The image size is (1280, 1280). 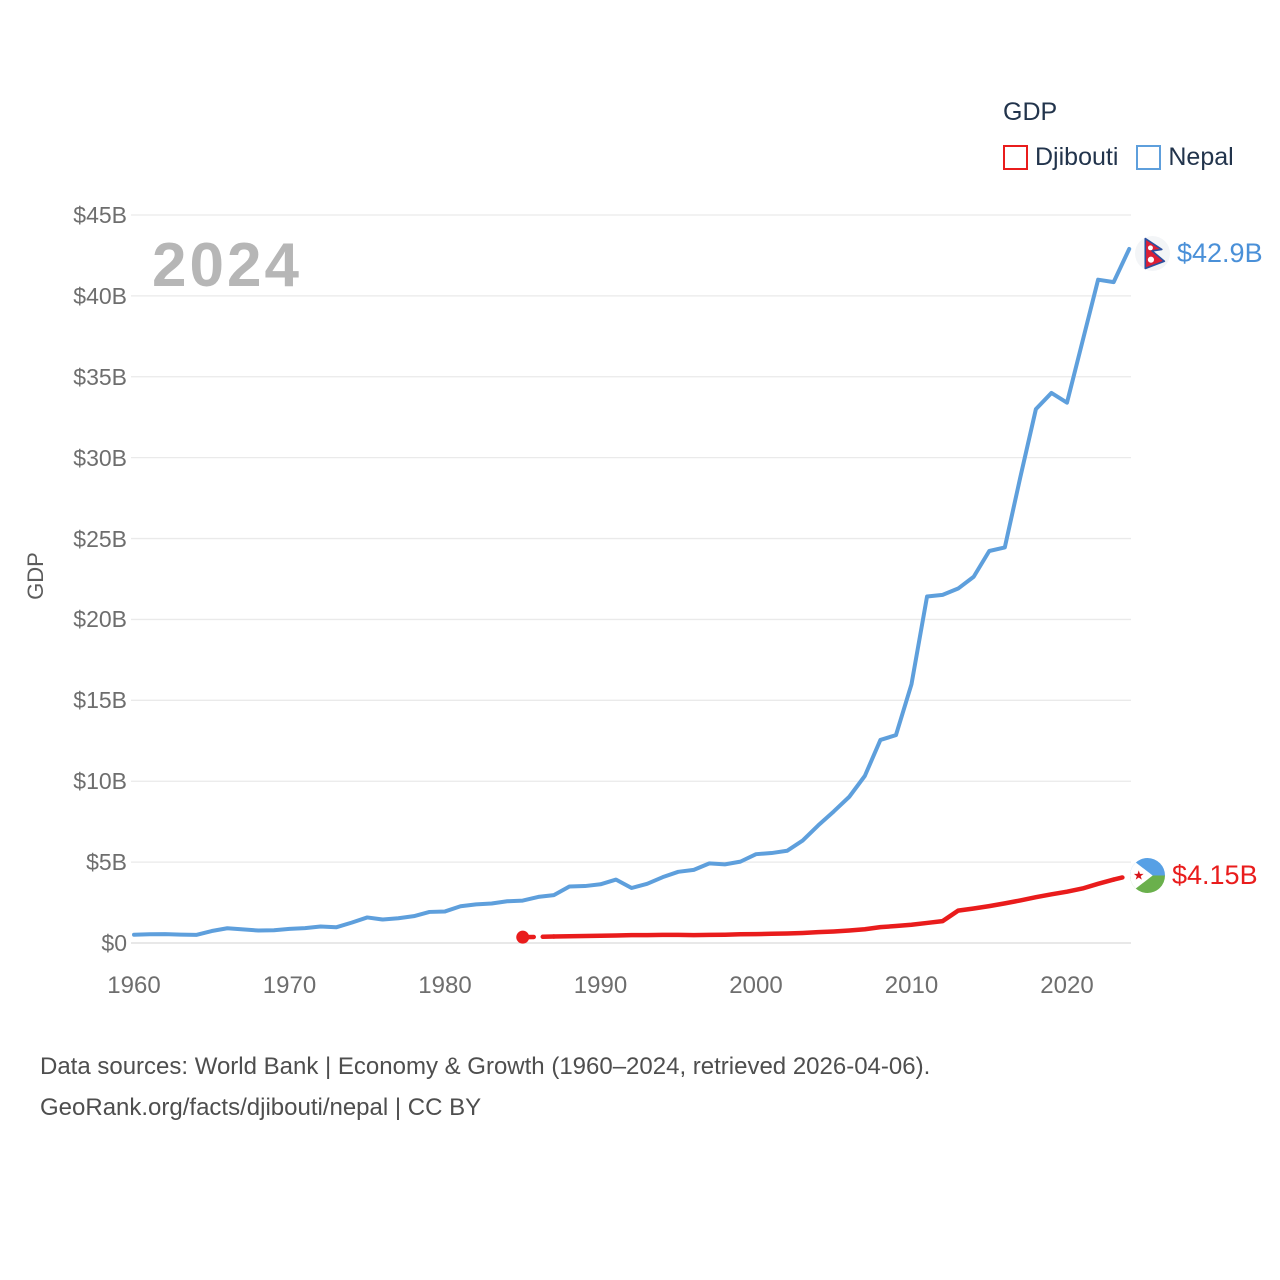 What do you see at coordinates (911, 985) in the screenshot?
I see `x-tick-label: 2010` at bounding box center [911, 985].